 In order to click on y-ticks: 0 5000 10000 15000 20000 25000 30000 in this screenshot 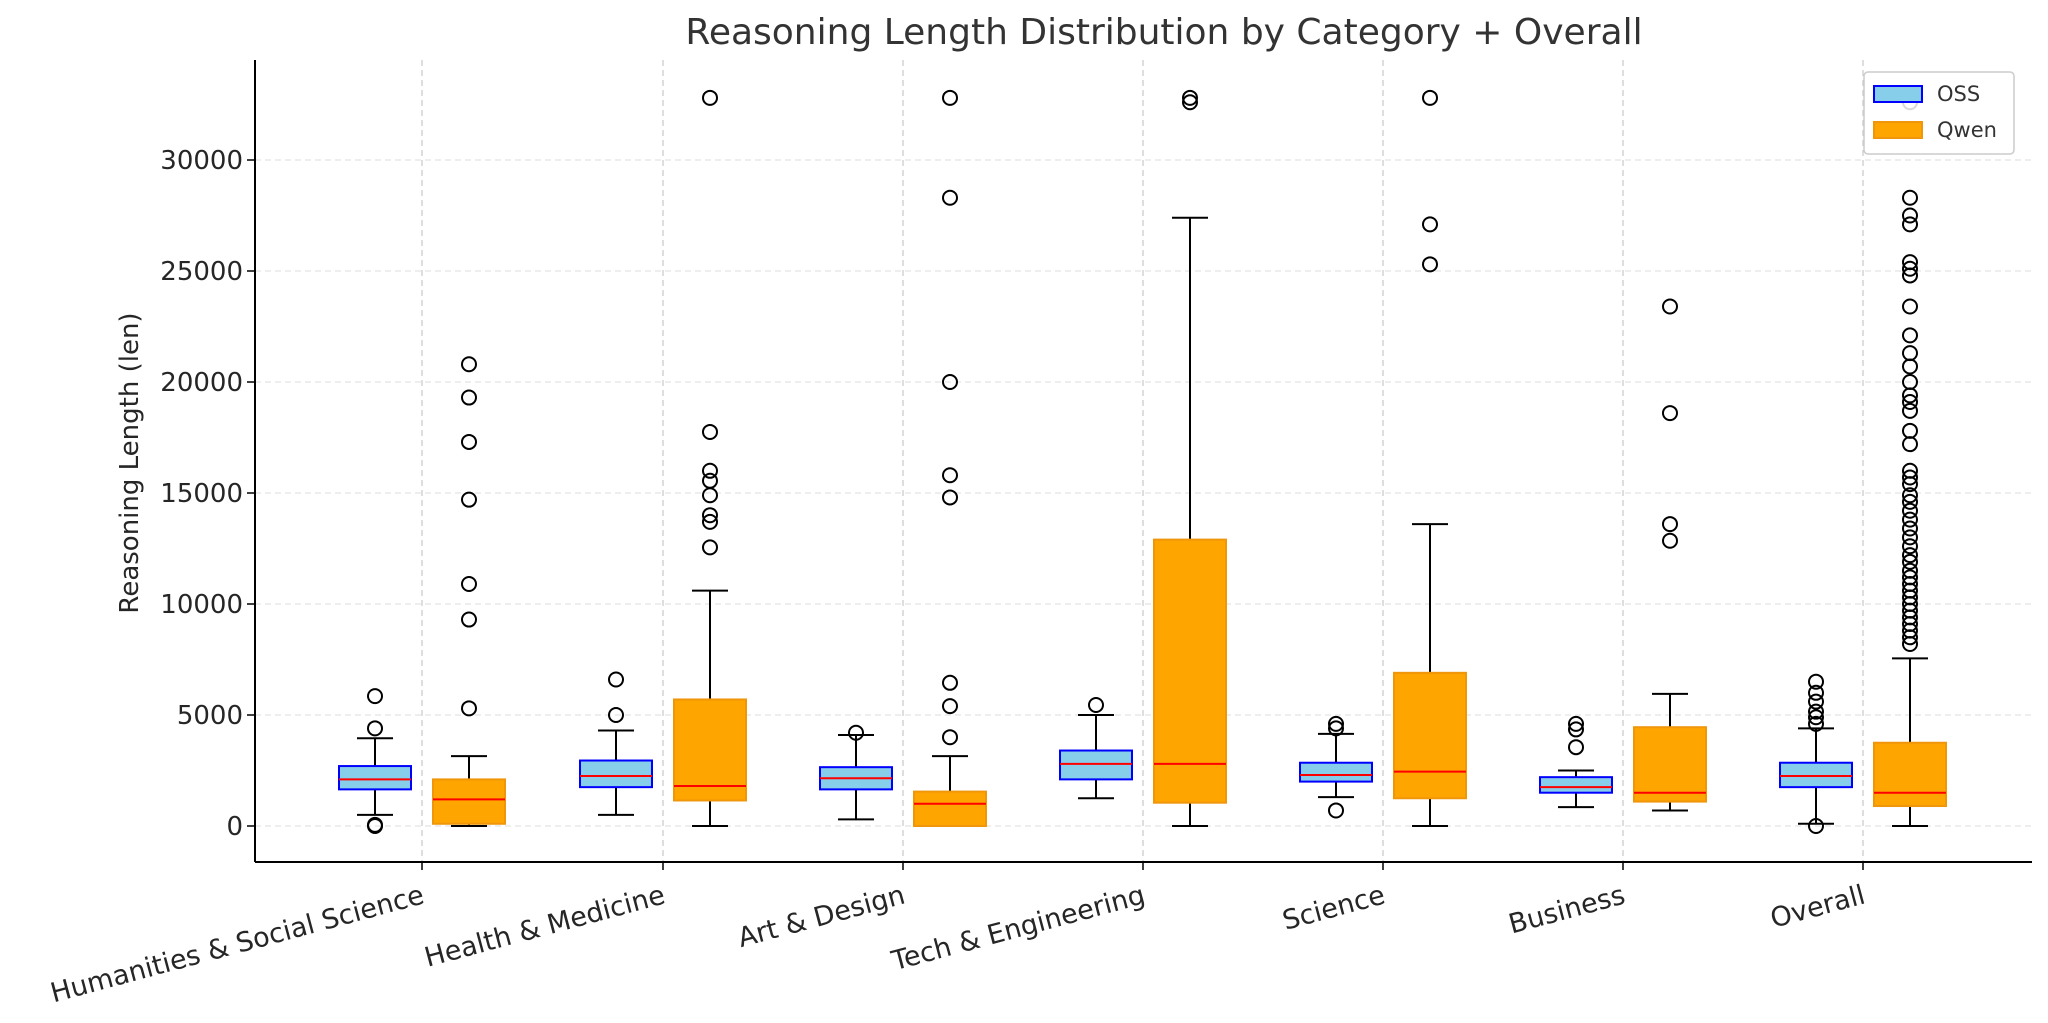, I will do `click(207, 494)`.